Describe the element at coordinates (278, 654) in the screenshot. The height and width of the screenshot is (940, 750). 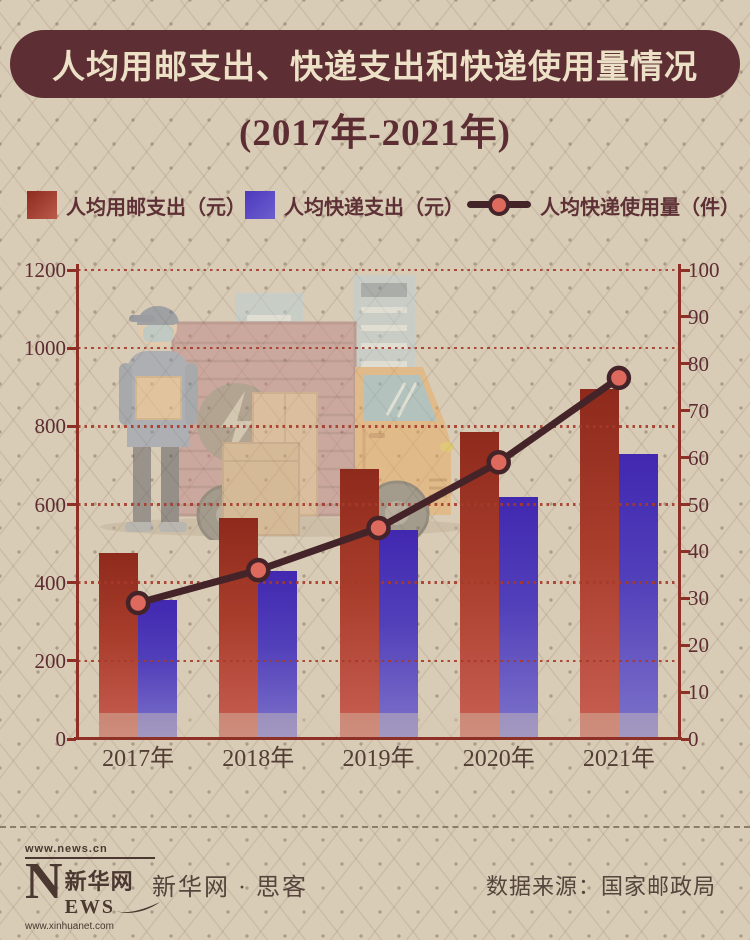
I see `bar-express-2018年` at that location.